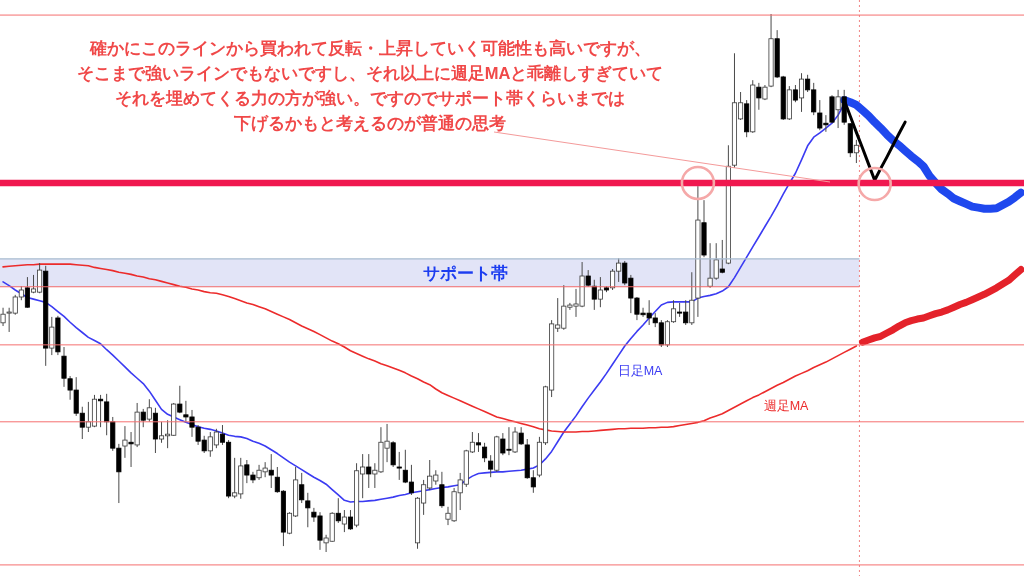 This screenshot has width=1024, height=576. I want to click on annotation: そこまで強いラインでもないですし、それ以上に週足MAと乖離しすぎていて, so click(370, 73).